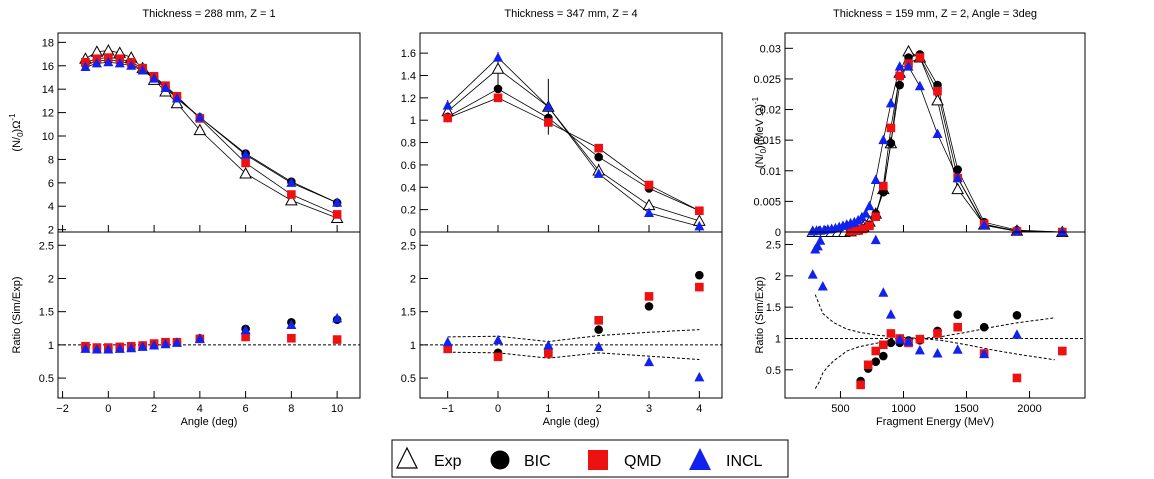 The image size is (1154, 479). I want to click on series-line-incl, so click(211, 132).